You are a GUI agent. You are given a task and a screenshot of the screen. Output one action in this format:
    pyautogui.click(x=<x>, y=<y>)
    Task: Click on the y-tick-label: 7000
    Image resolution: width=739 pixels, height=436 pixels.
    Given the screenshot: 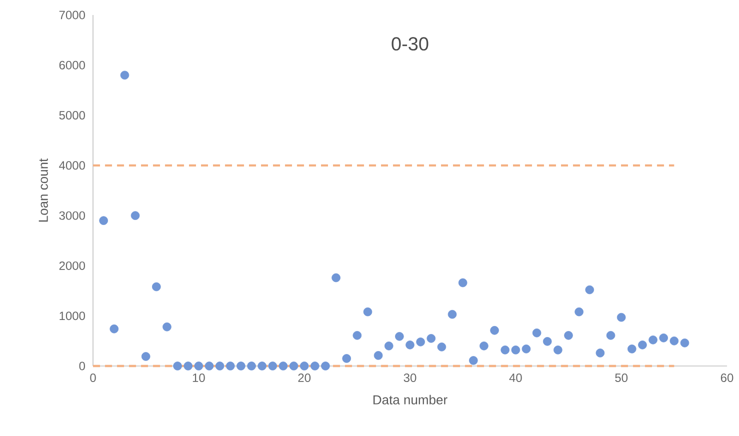 What is the action you would take?
    pyautogui.click(x=72, y=15)
    